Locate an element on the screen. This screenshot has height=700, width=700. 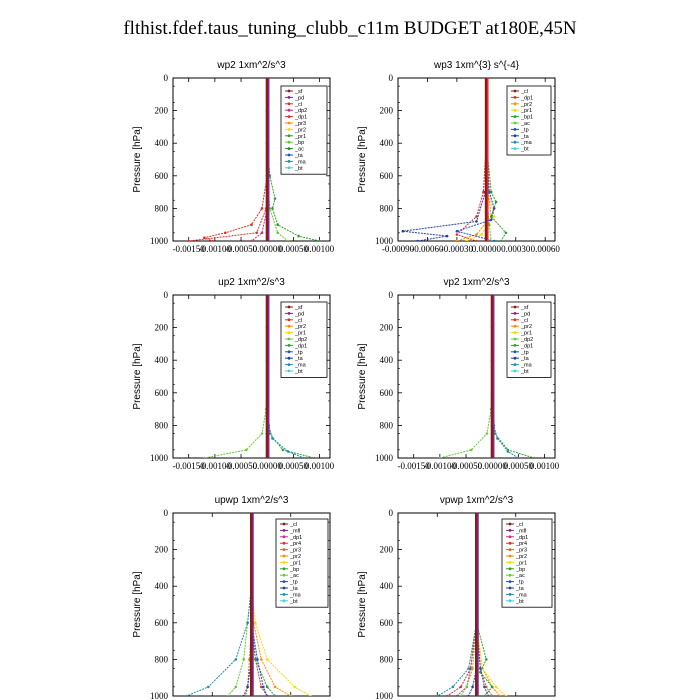
legend-entry: _pd is located at coordinates (299, 314).